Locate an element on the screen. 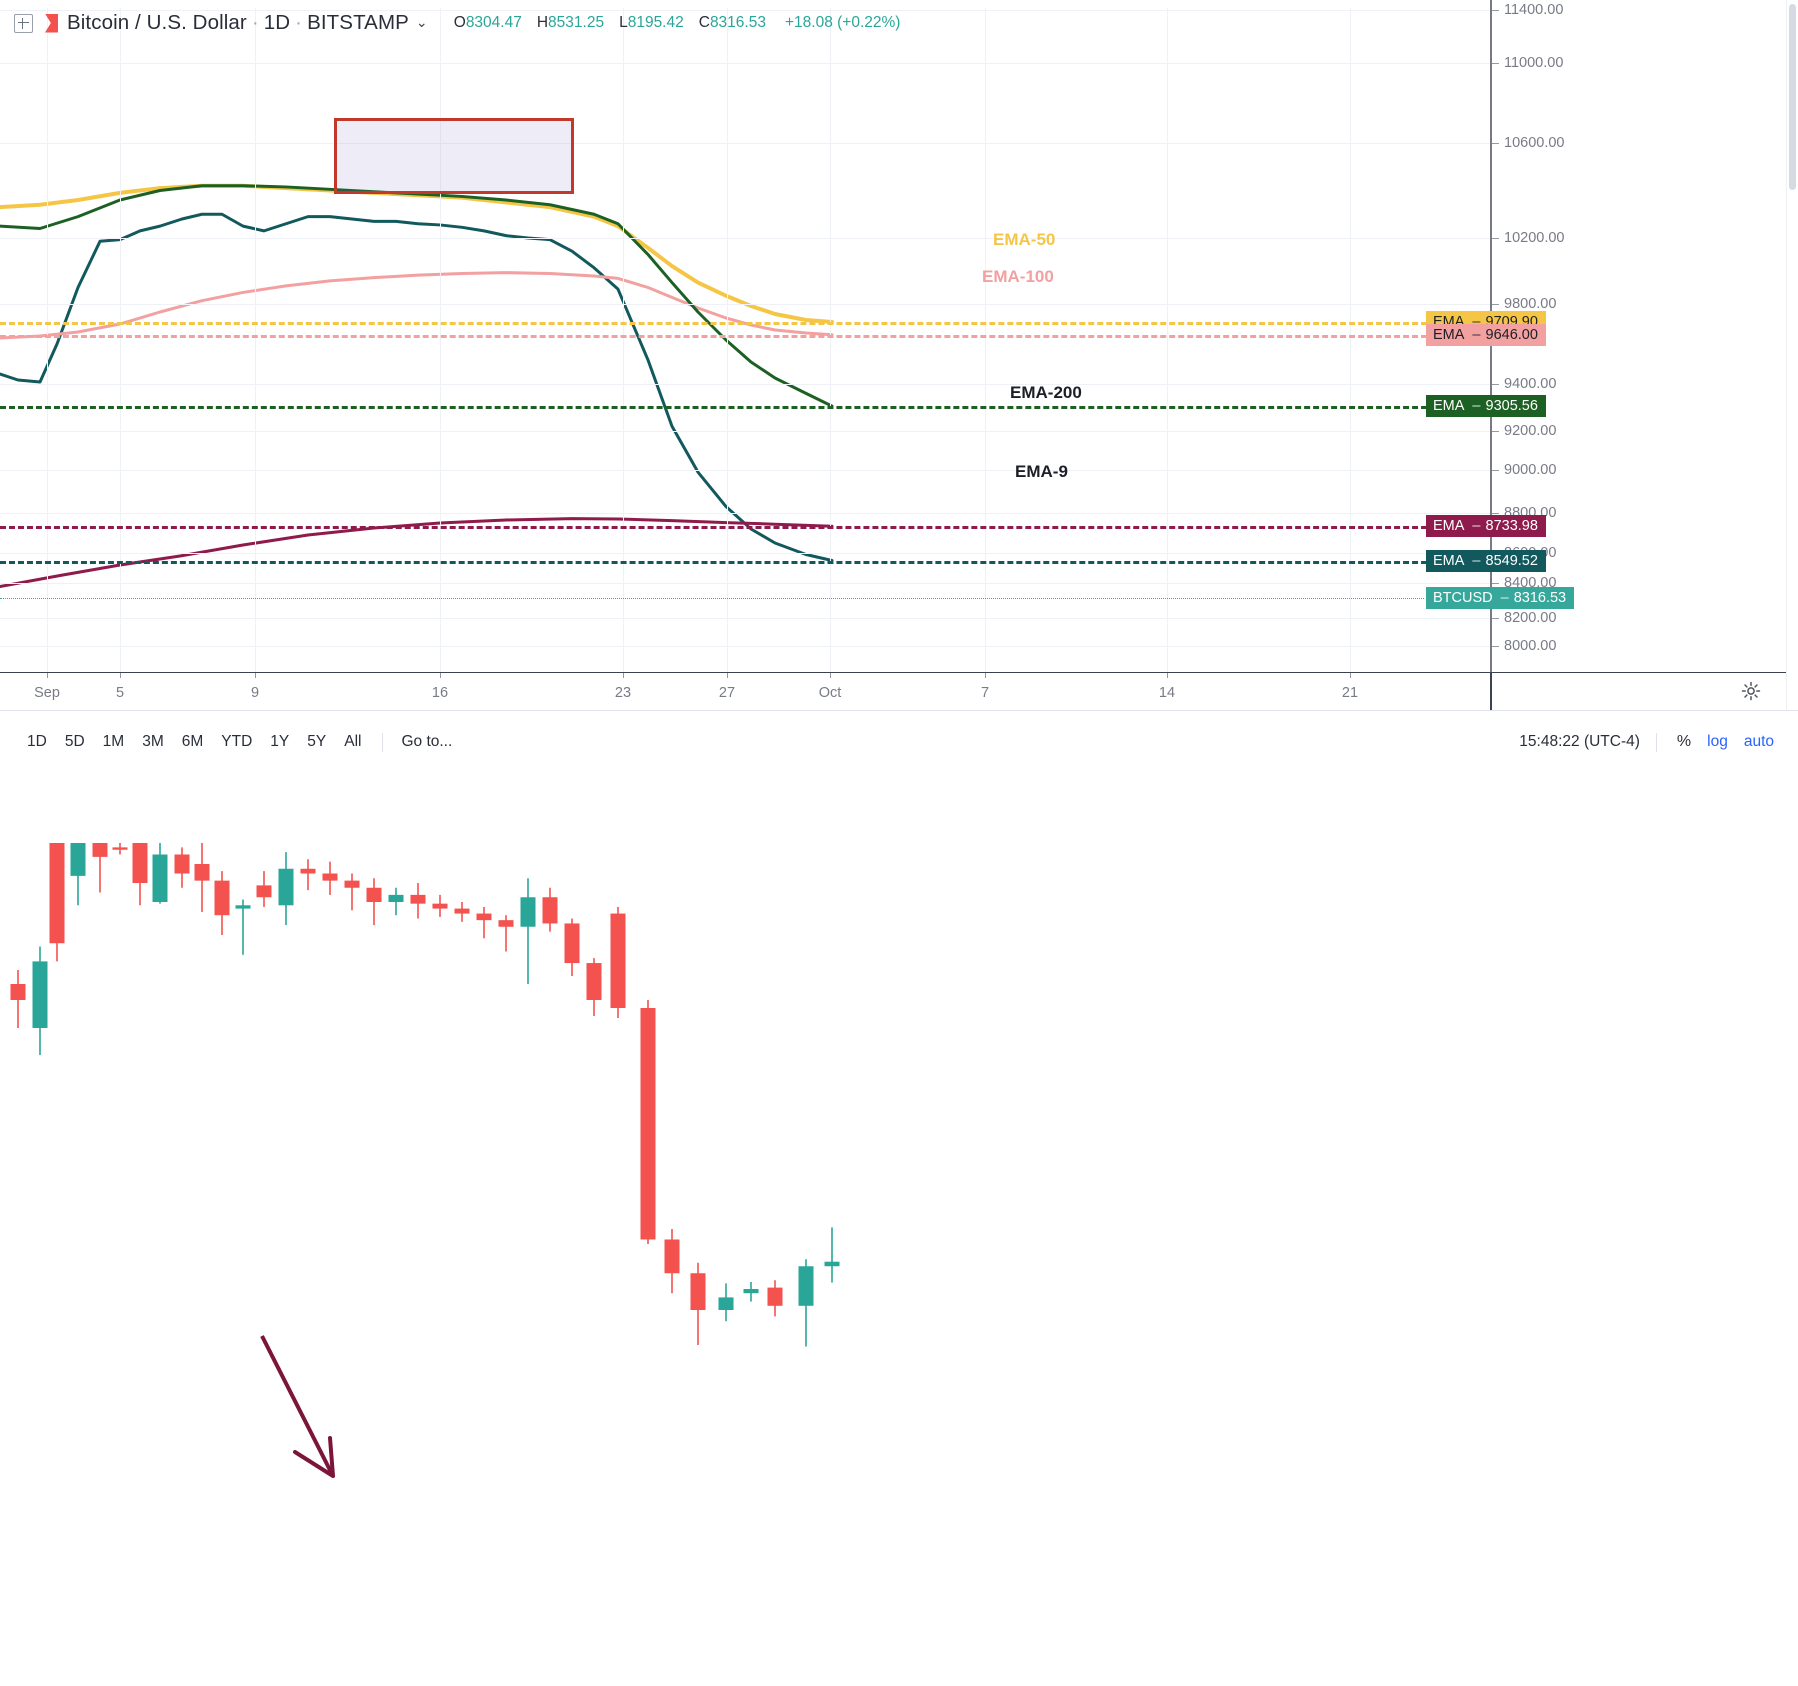 The height and width of the screenshot is (1686, 1798). price-tag: EMA –9646.00 is located at coordinates (1486, 334).